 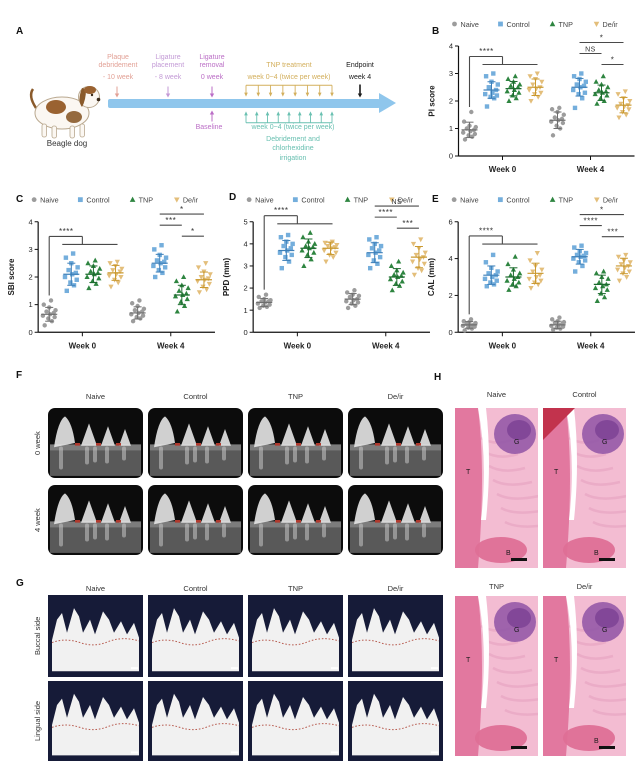 I want to click on xray-control-0week, so click(x=195, y=443).